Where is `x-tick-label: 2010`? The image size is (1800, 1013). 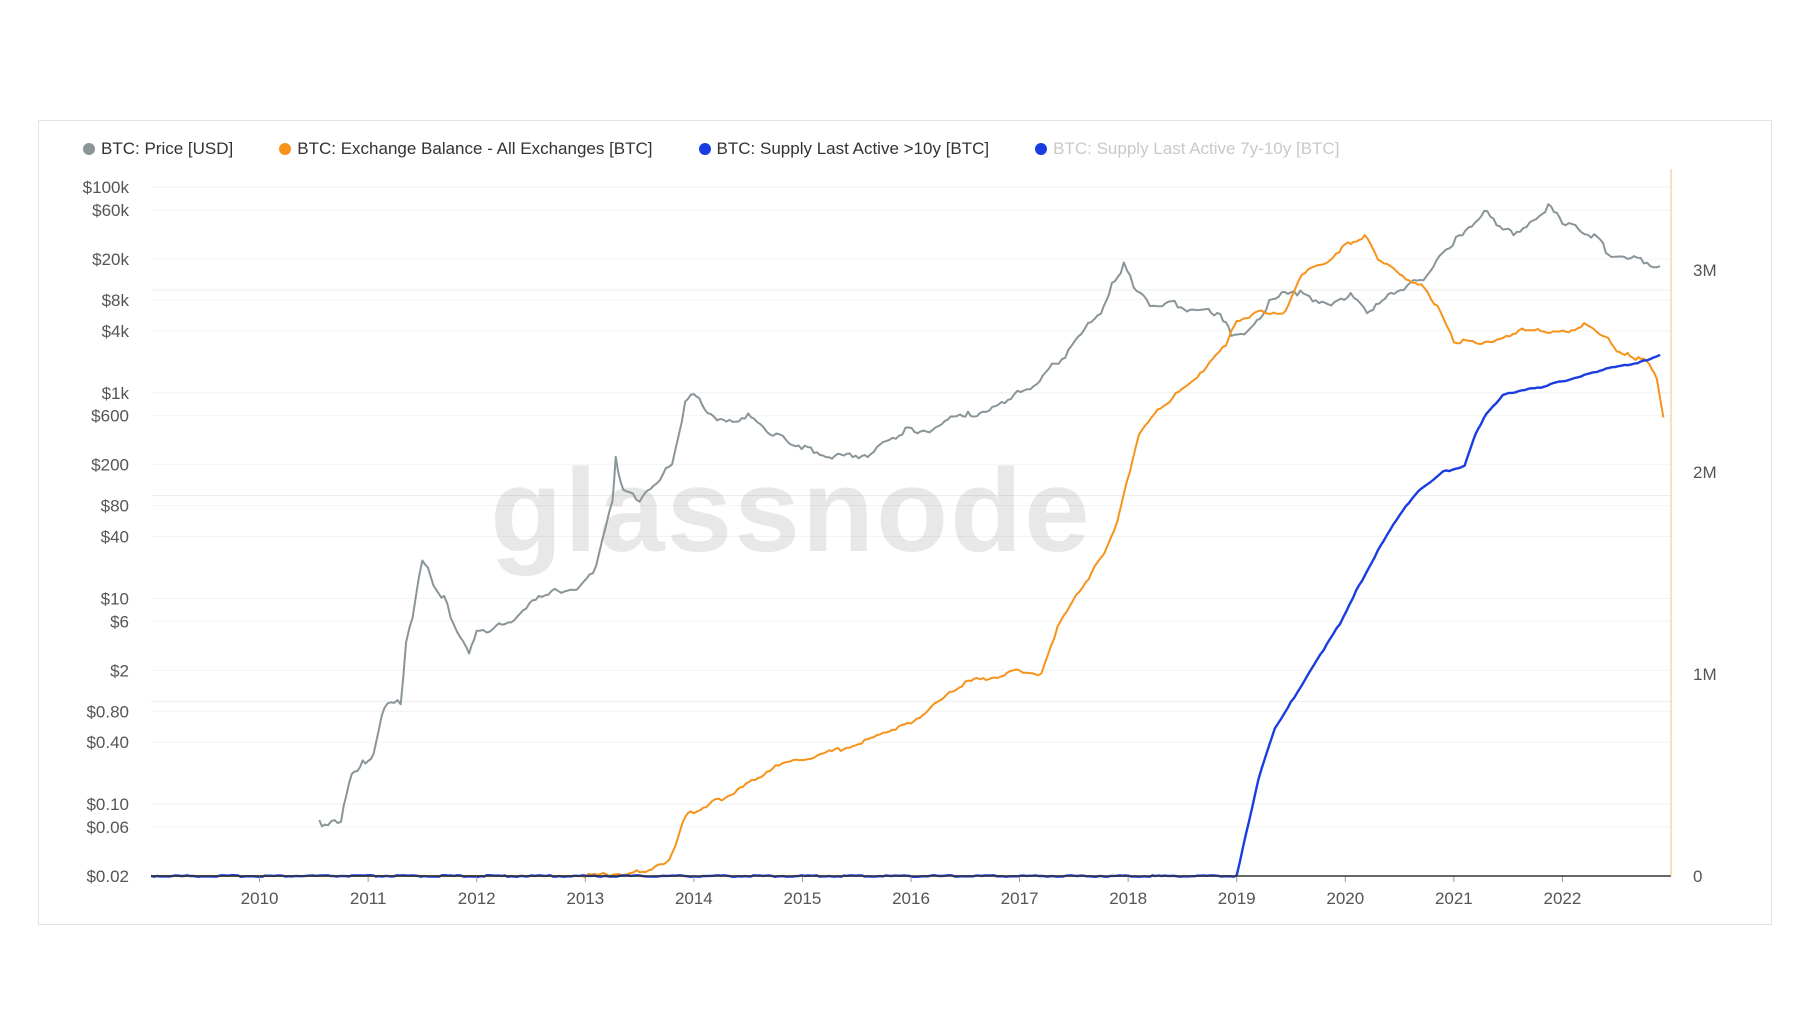 x-tick-label: 2010 is located at coordinates (260, 898).